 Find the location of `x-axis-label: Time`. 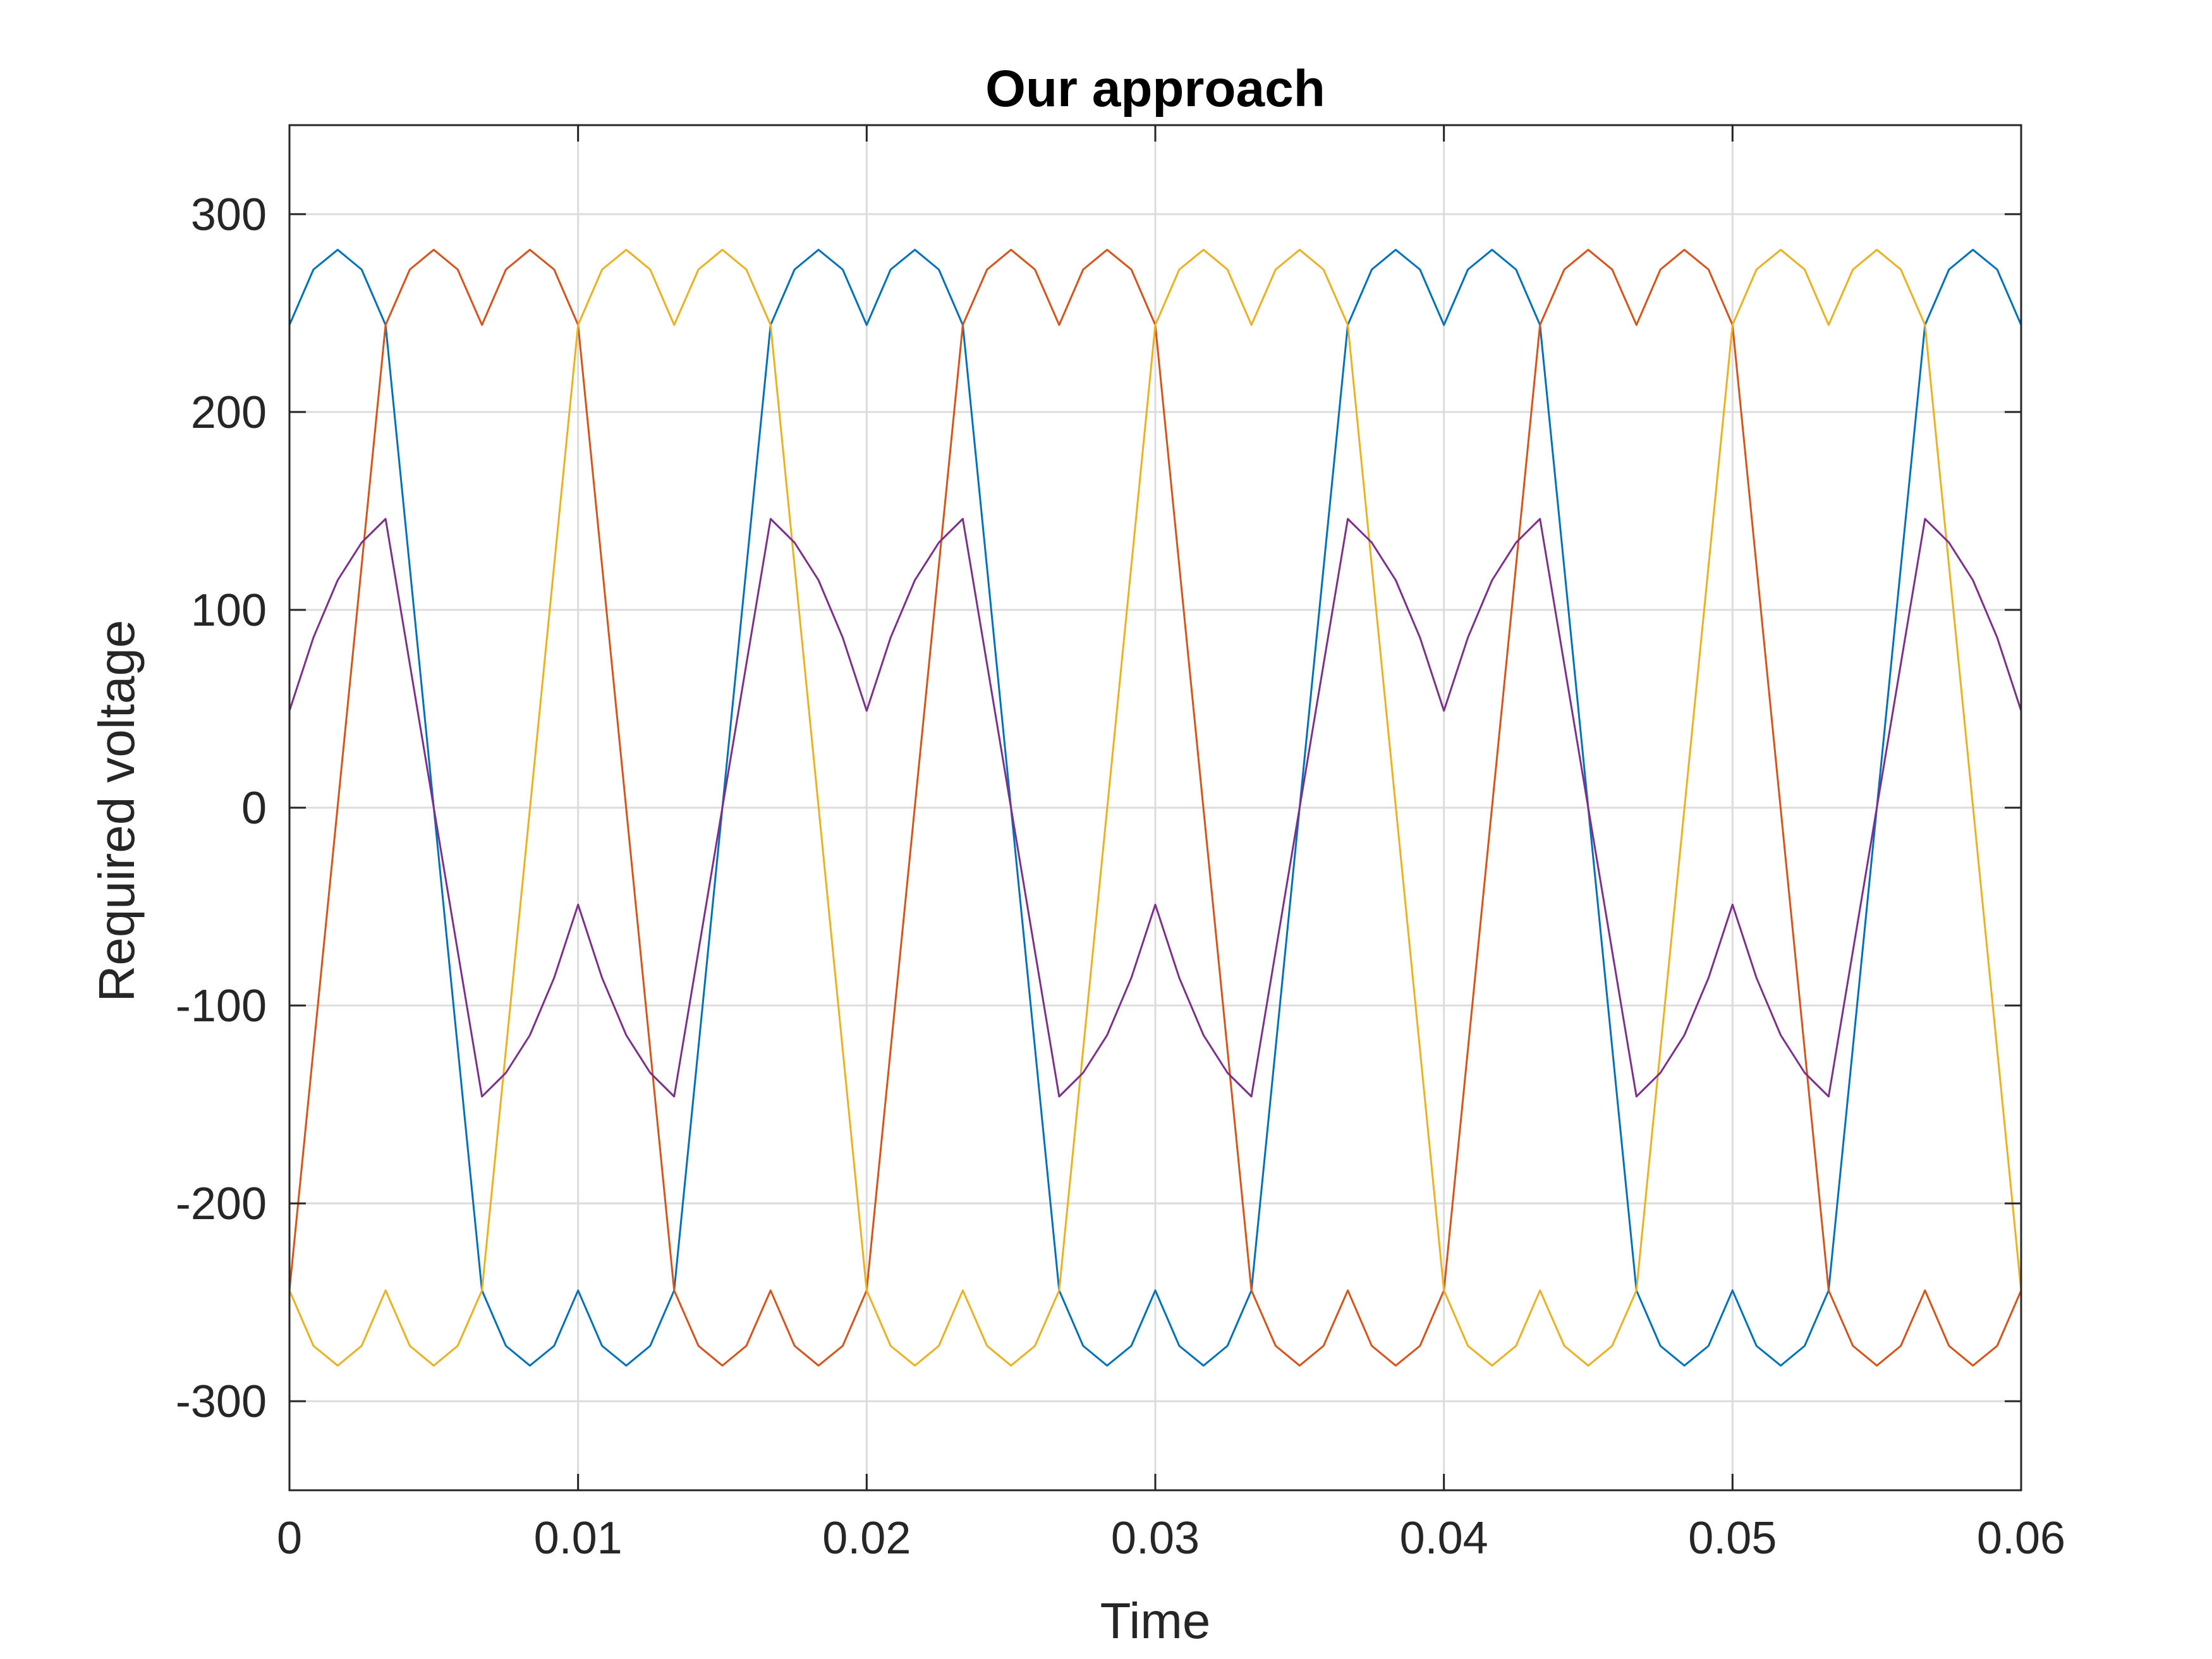

x-axis-label: Time is located at coordinates (1155, 1621).